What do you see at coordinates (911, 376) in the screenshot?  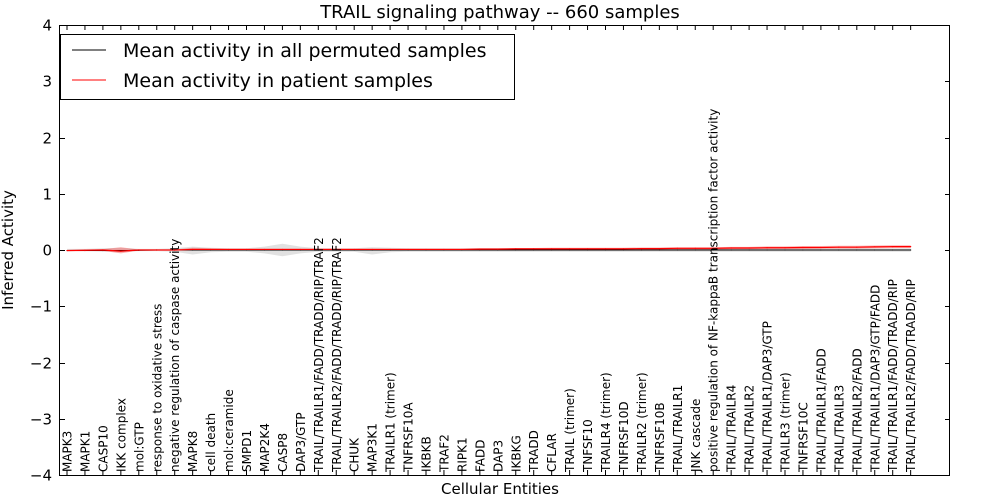 I see `x-tick-label: TRAIL/TRAILR2/FADD/TRADD/RIP` at bounding box center [911, 376].